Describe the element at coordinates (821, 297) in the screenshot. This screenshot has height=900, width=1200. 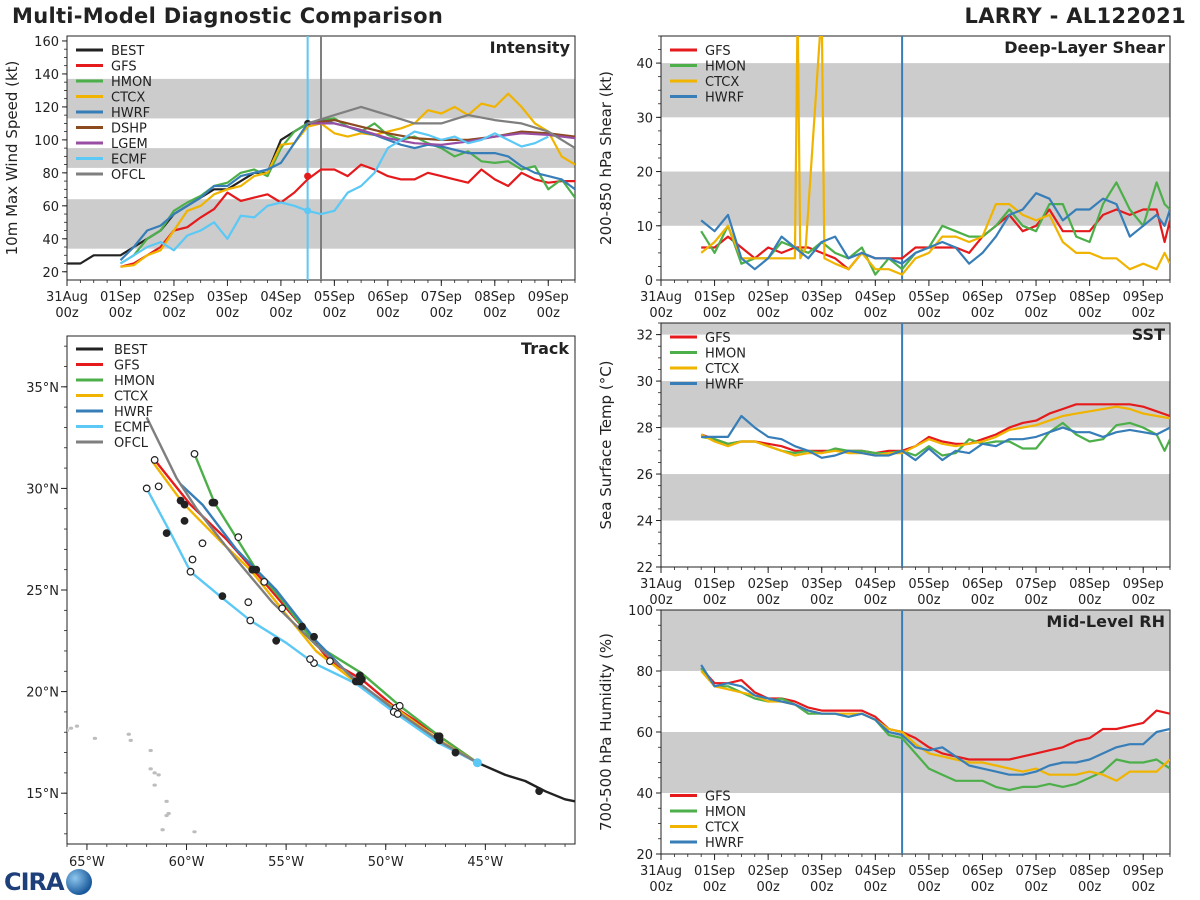
I see `shear-xtick-label: 03Sep` at that location.